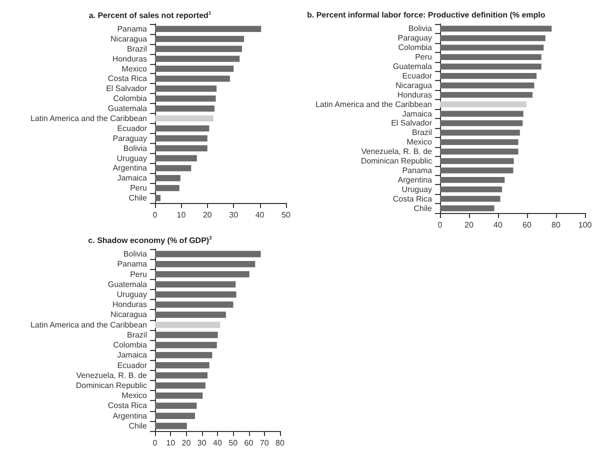 This screenshot has width=609, height=453. Describe the element at coordinates (111, 385) in the screenshot. I see `y-tick-label: Dominican Republic` at that location.